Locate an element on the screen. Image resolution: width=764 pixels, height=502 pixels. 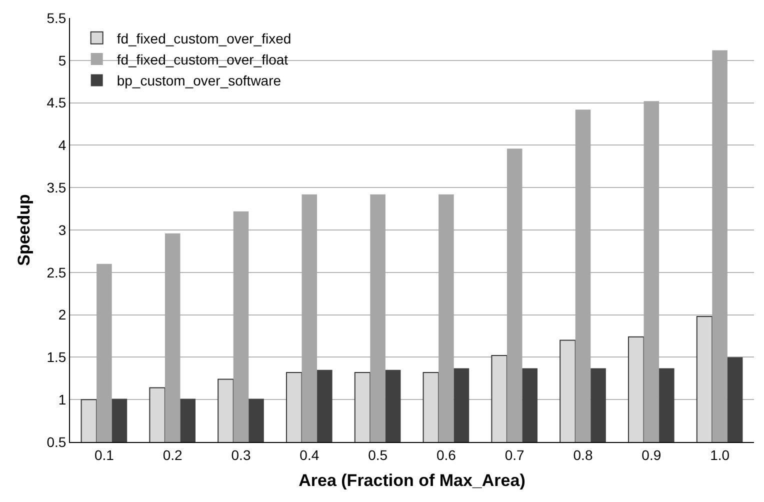
y-tick-label: 3 is located at coordinates (62, 230).